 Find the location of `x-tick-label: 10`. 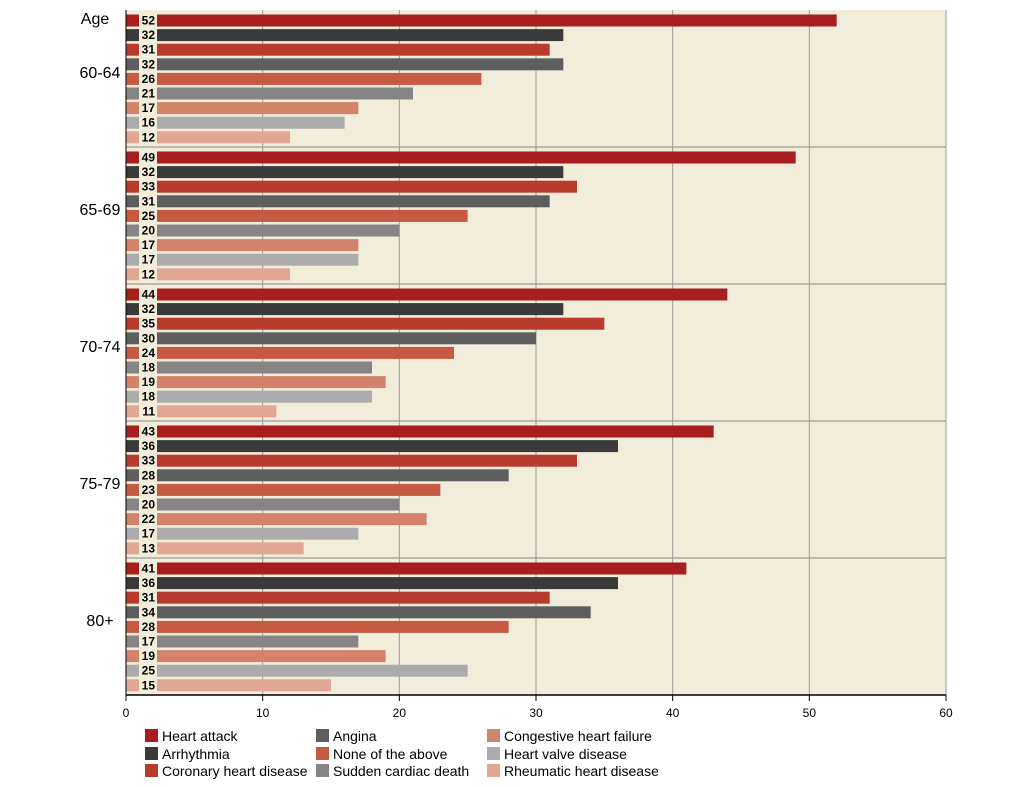

x-tick-label: 10 is located at coordinates (263, 713).